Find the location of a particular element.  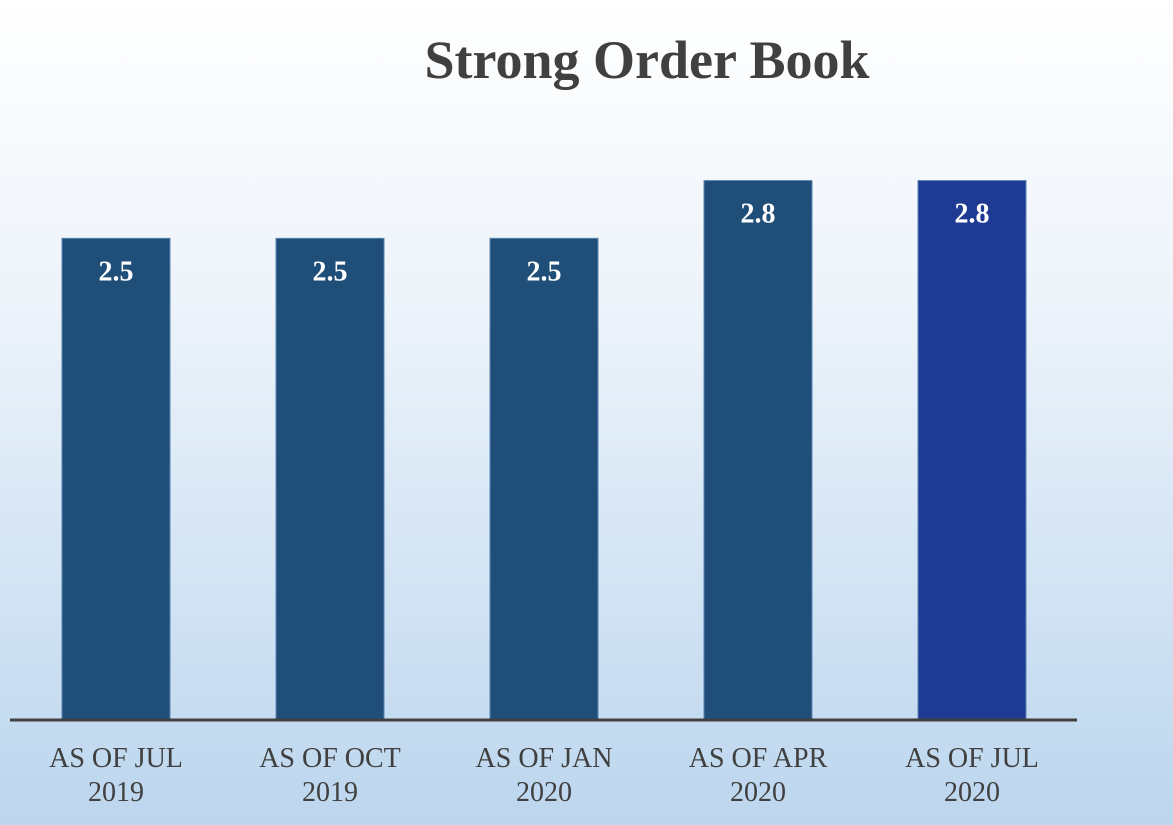

x-tick-label: AS OF JUL 2020 is located at coordinates (972, 775).